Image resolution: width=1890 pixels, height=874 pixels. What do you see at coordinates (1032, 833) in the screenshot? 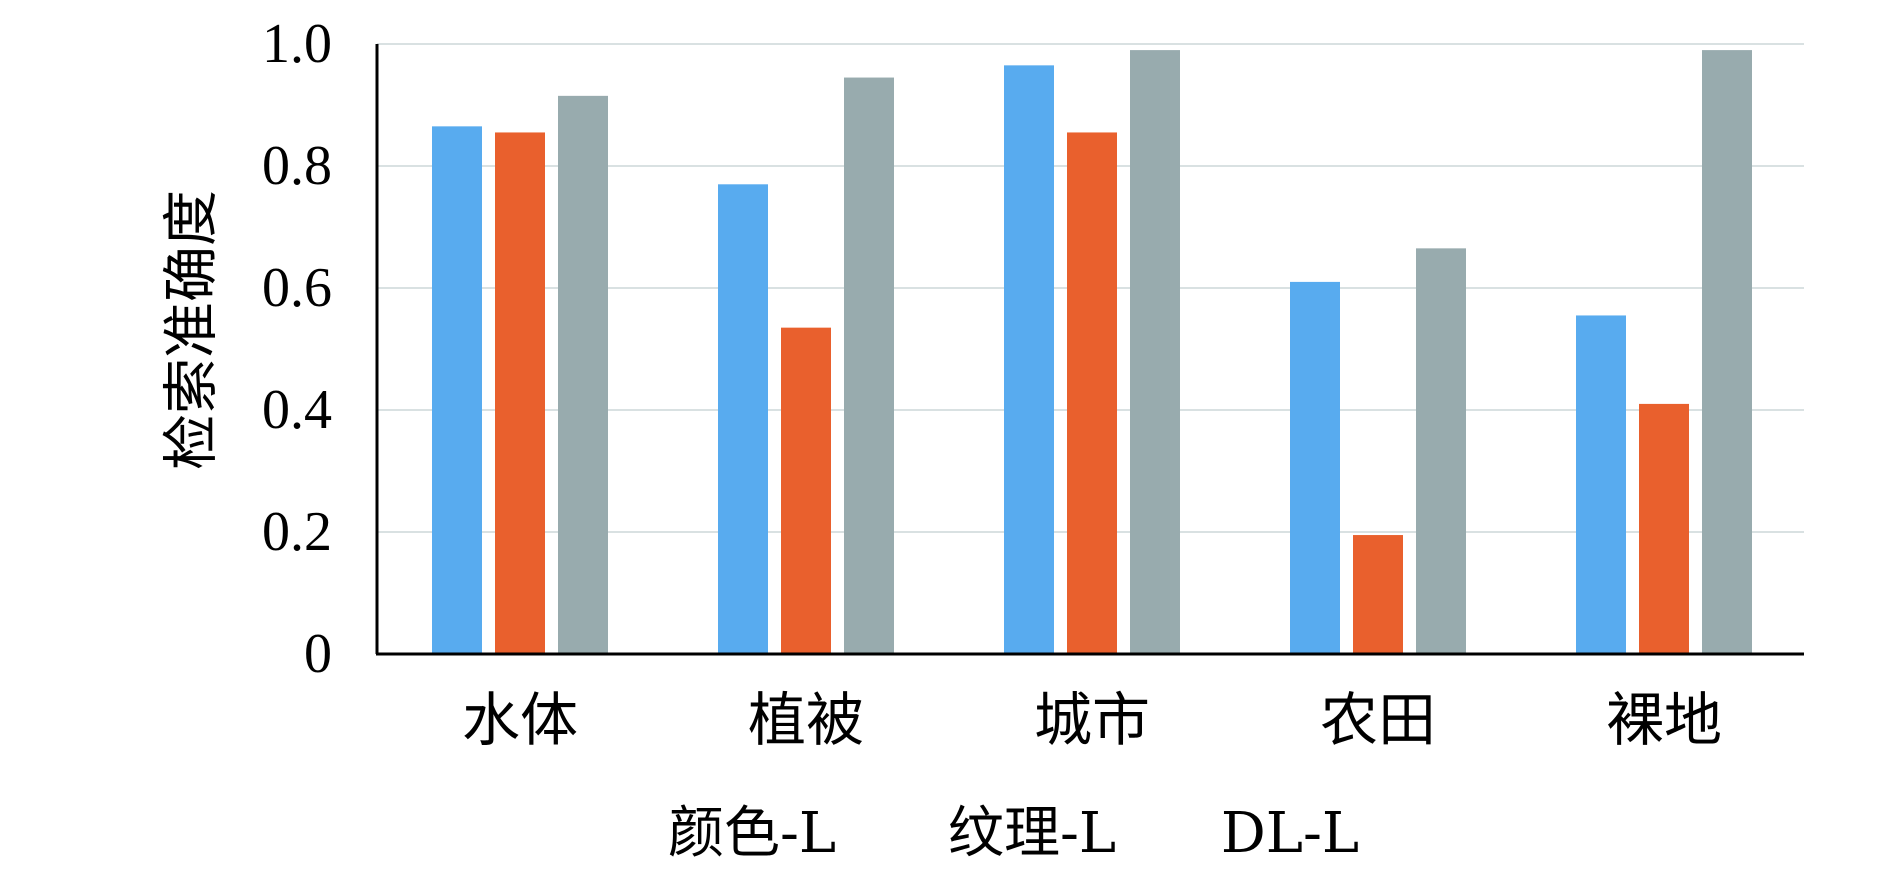
I see `legend-entry: 纹理-L` at bounding box center [1032, 833].